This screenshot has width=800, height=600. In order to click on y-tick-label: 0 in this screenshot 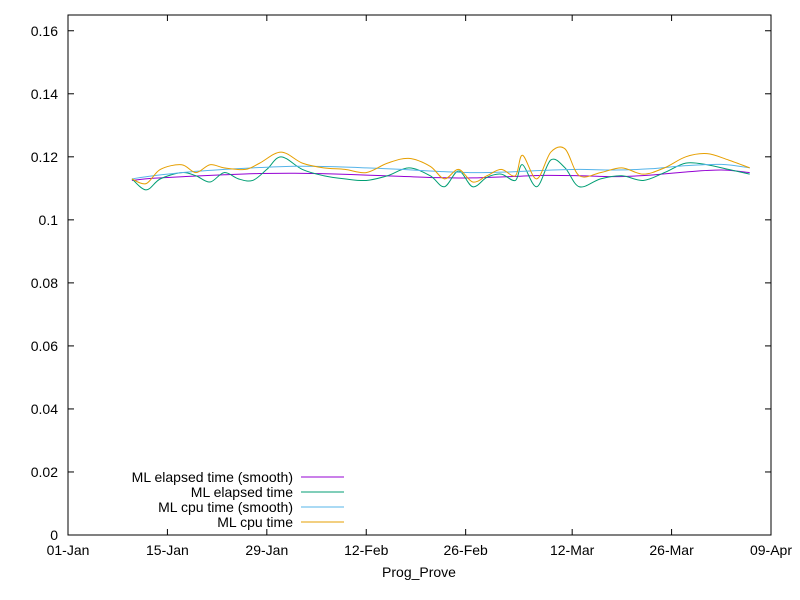, I will do `click(54, 535)`.